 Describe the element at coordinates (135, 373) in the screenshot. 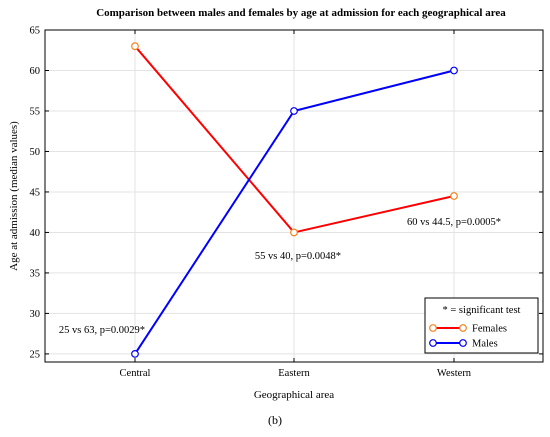

I see `x-tick-label: Central` at that location.